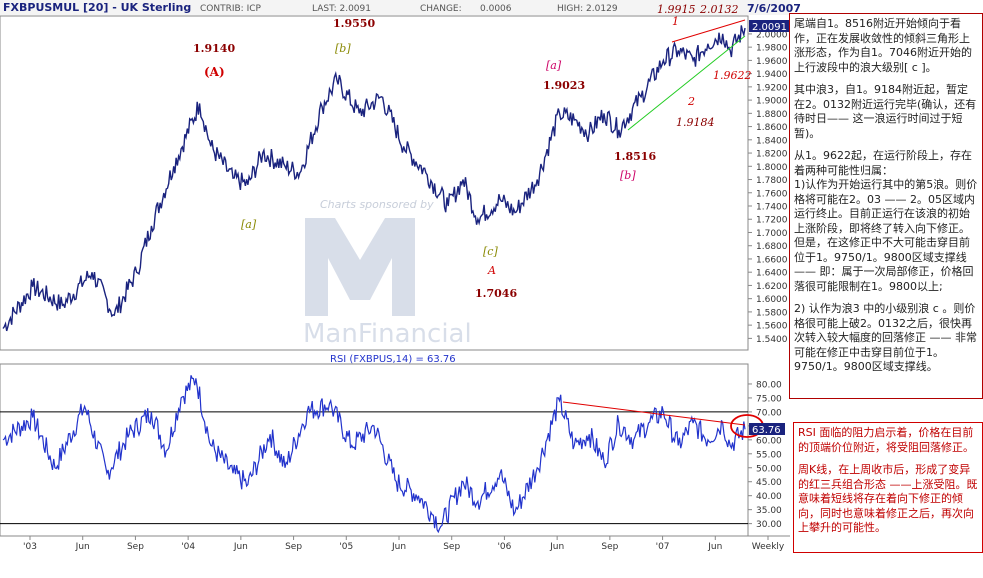 This screenshot has height=578, width=983. I want to click on price-y-tick-label: 1.6400, so click(772, 274).